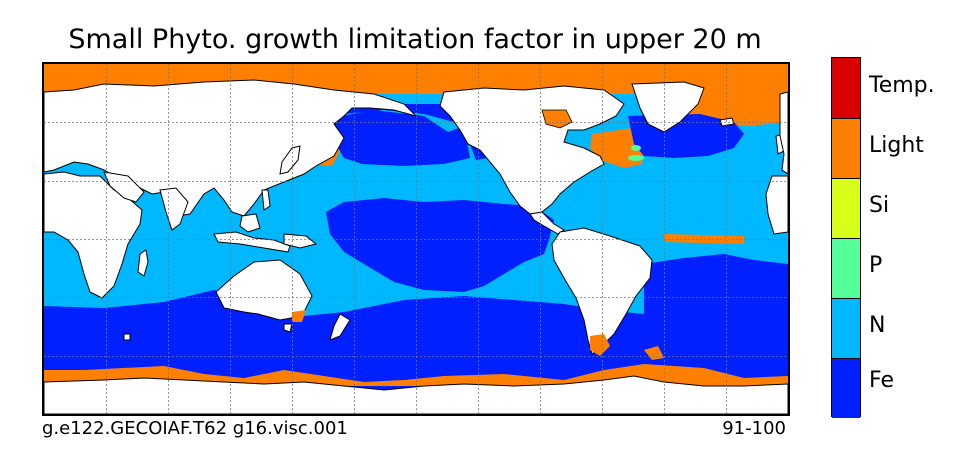 Image resolution: width=972 pixels, height=468 pixels. Describe the element at coordinates (440, 245) in the screenshot. I see `region-fe-eq-pacific` at that location.